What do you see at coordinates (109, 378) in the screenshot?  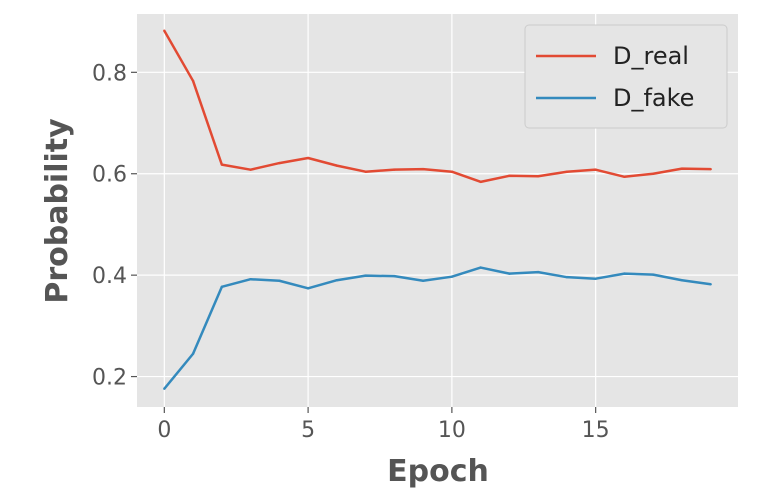 I see `y-tick-label: 0.2` at bounding box center [109, 378].